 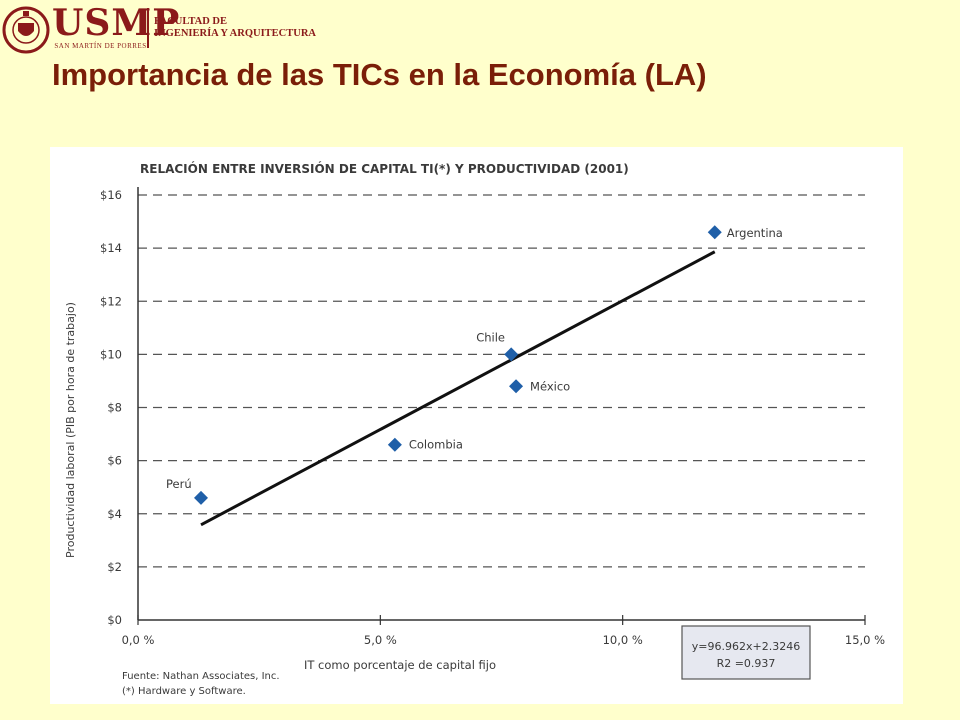 I want to click on r-squared-text: R2 =0.937, so click(x=746, y=663).